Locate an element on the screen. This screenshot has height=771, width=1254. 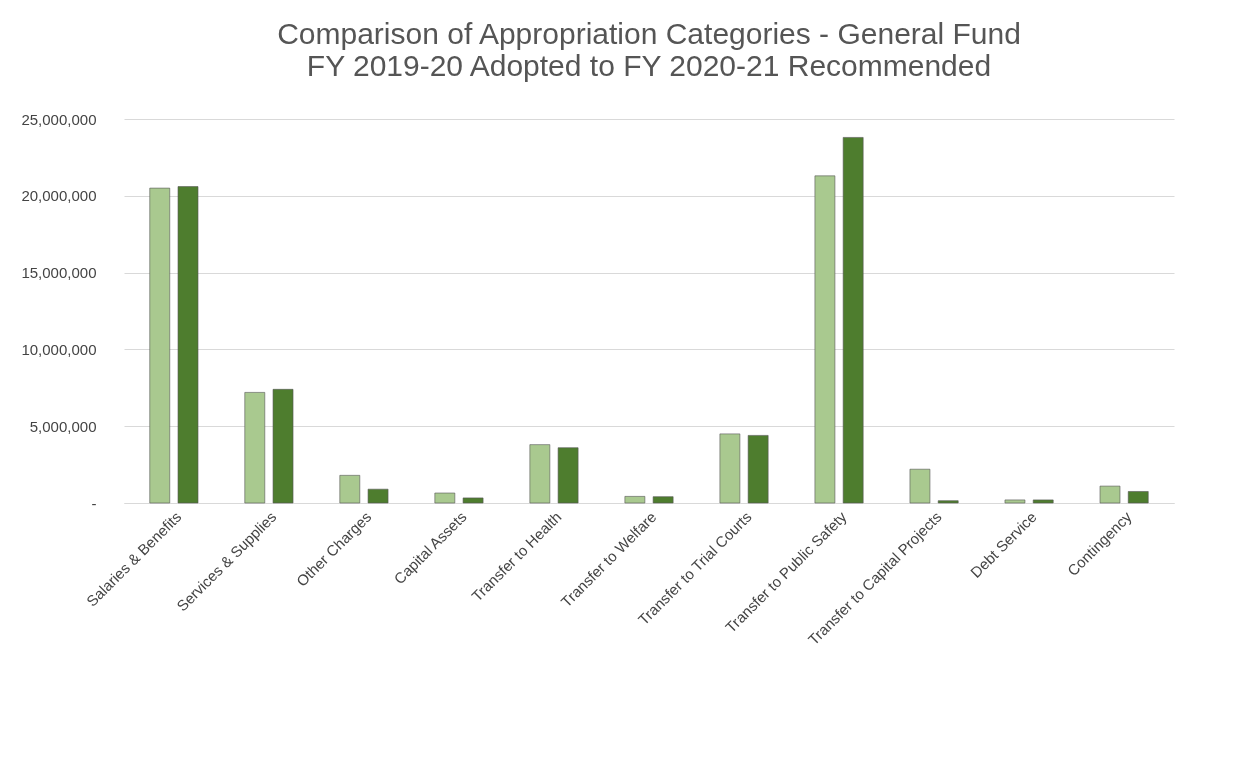
text: FY 2019-20 Adopted to FY 2020-21 Recommended is located at coordinates (649, 65).